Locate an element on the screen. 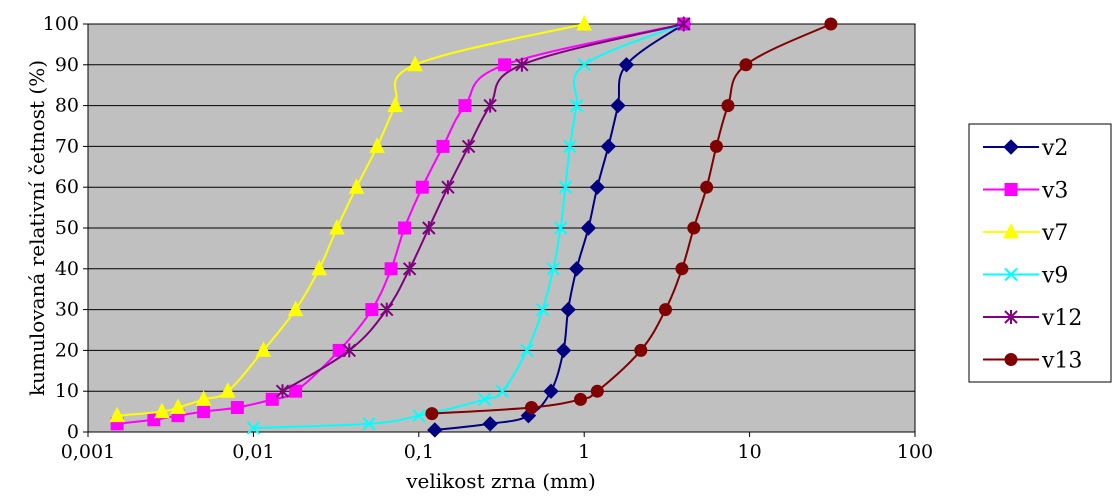 The width and height of the screenshot is (1119, 499). x-tick-label: 0,1 is located at coordinates (419, 452).